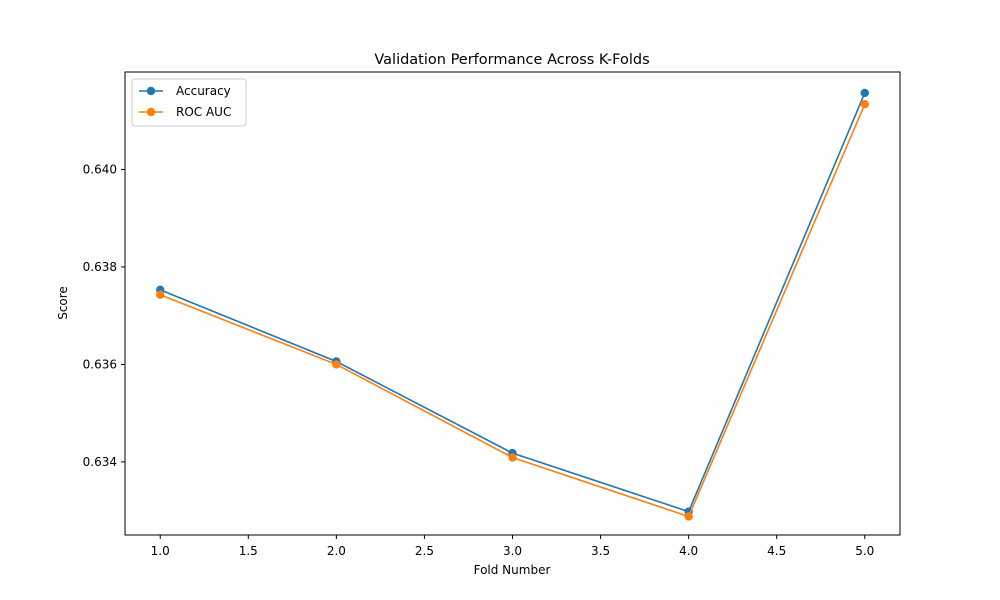 The width and height of the screenshot is (1000, 600). I want to click on data-point-accuracy, so click(864, 93).